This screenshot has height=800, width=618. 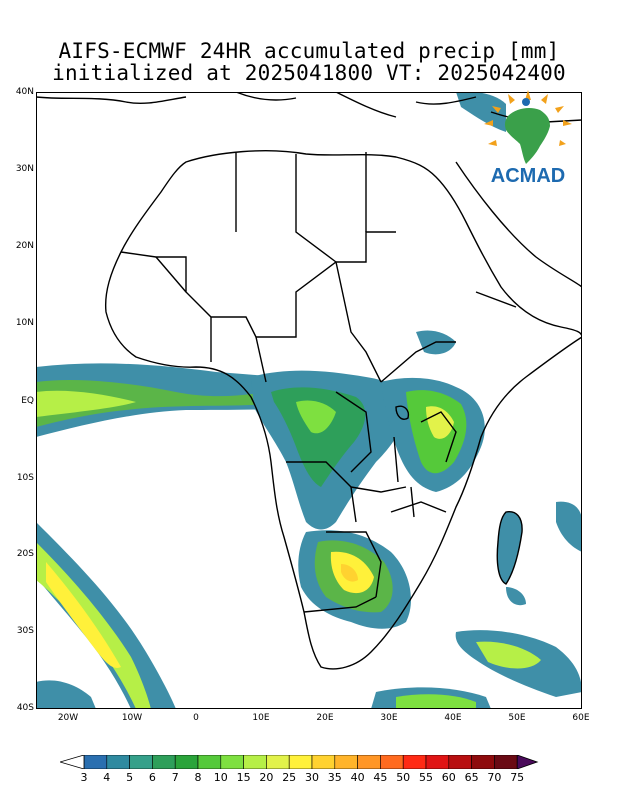 What do you see at coordinates (72, 762) in the screenshot?
I see `colorbar-left-arrow` at bounding box center [72, 762].